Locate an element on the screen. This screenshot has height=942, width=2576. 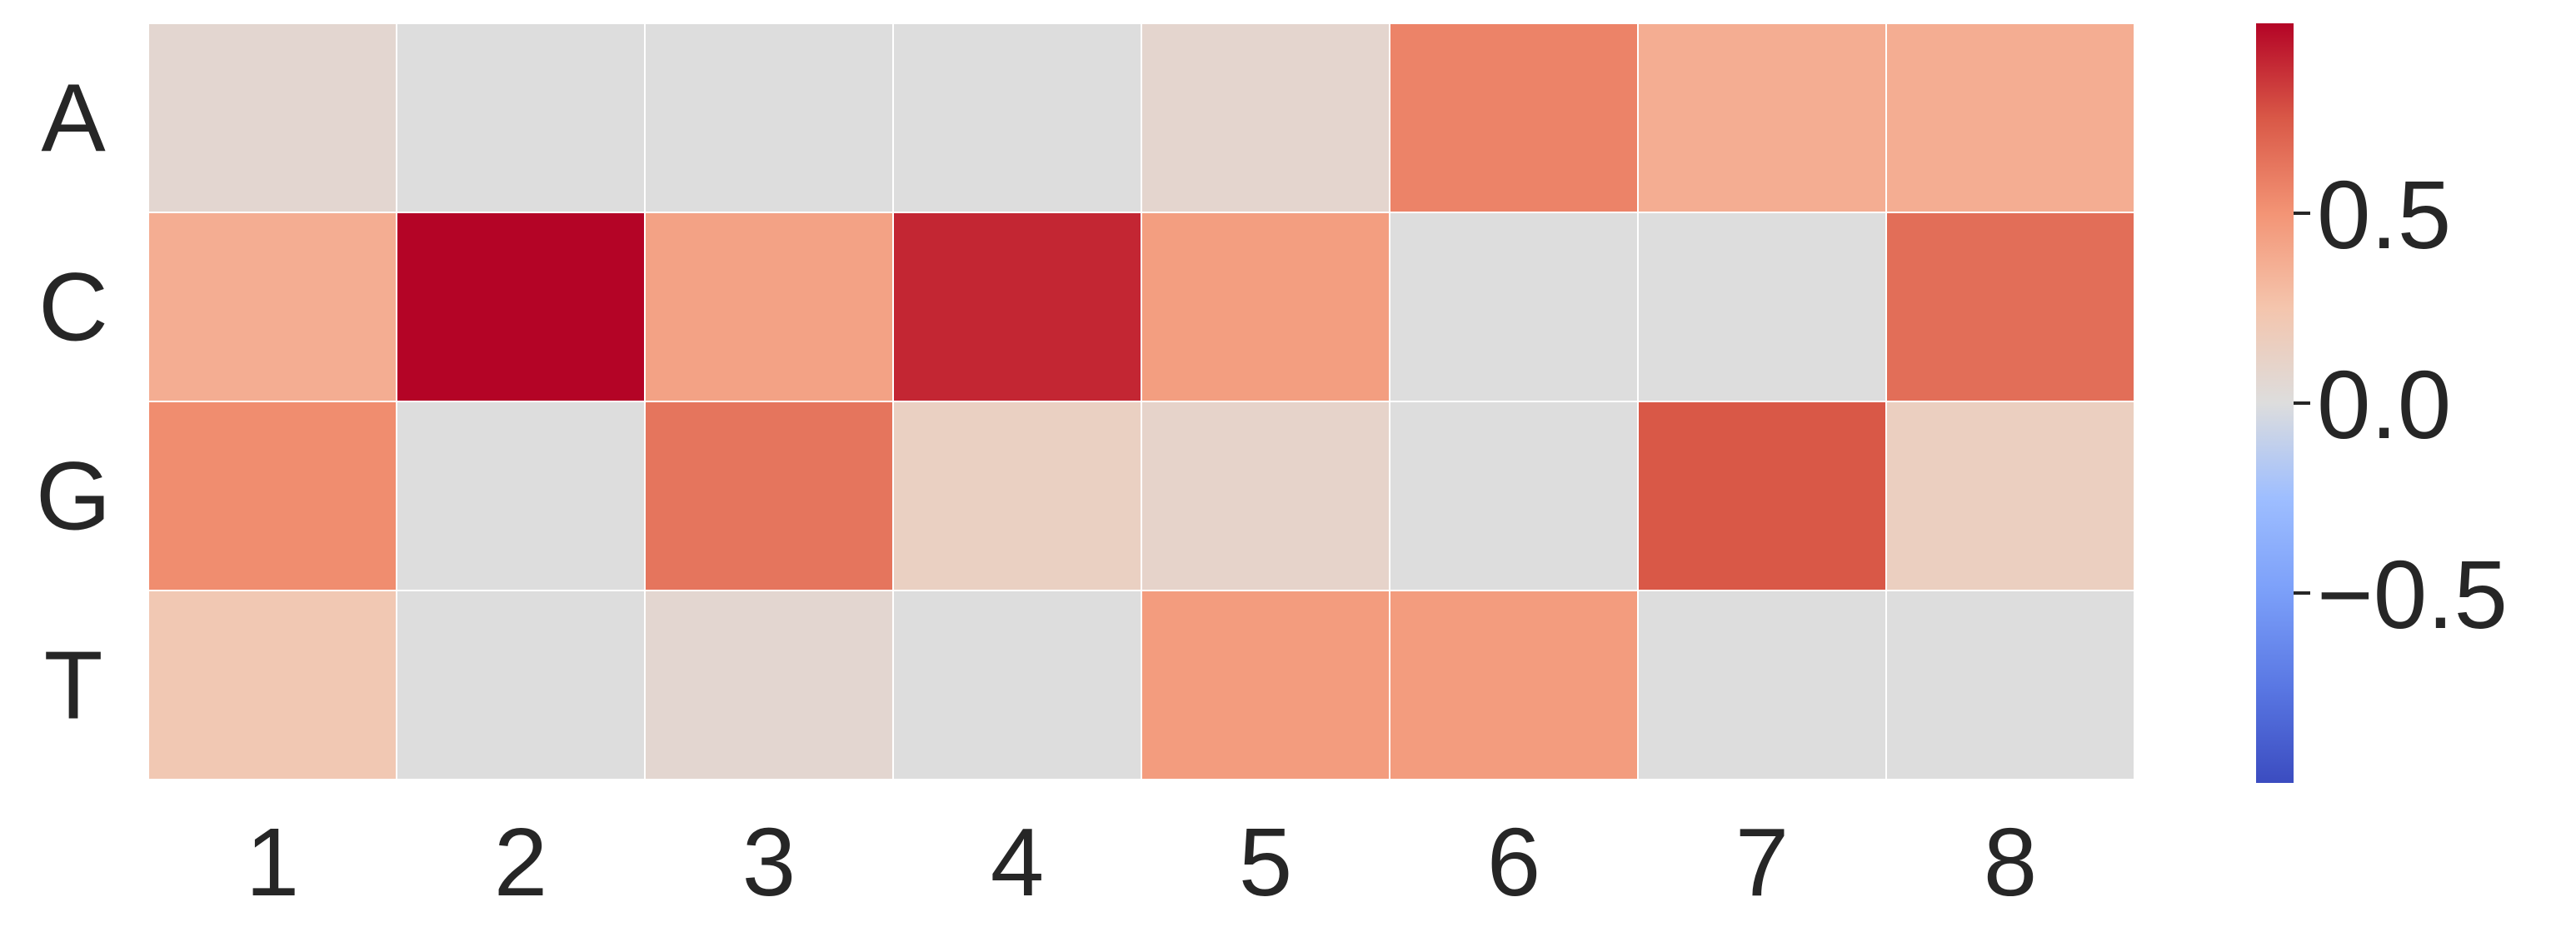
colorbar-tick-label: −0.5 is located at coordinates (2412, 595).